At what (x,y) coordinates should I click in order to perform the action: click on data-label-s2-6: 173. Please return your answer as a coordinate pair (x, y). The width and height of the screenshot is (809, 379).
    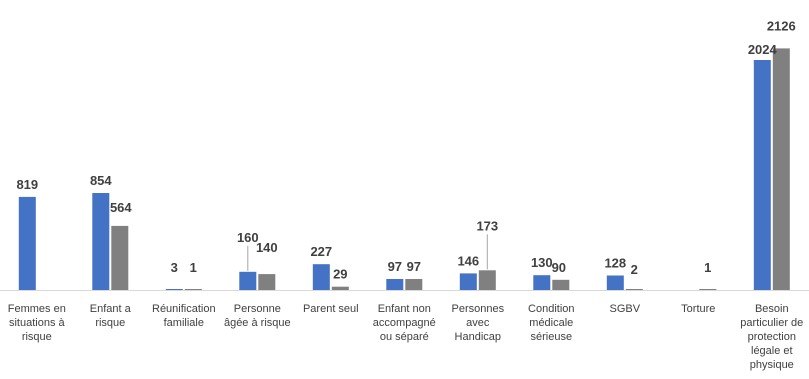
    Looking at the image, I should click on (487, 225).